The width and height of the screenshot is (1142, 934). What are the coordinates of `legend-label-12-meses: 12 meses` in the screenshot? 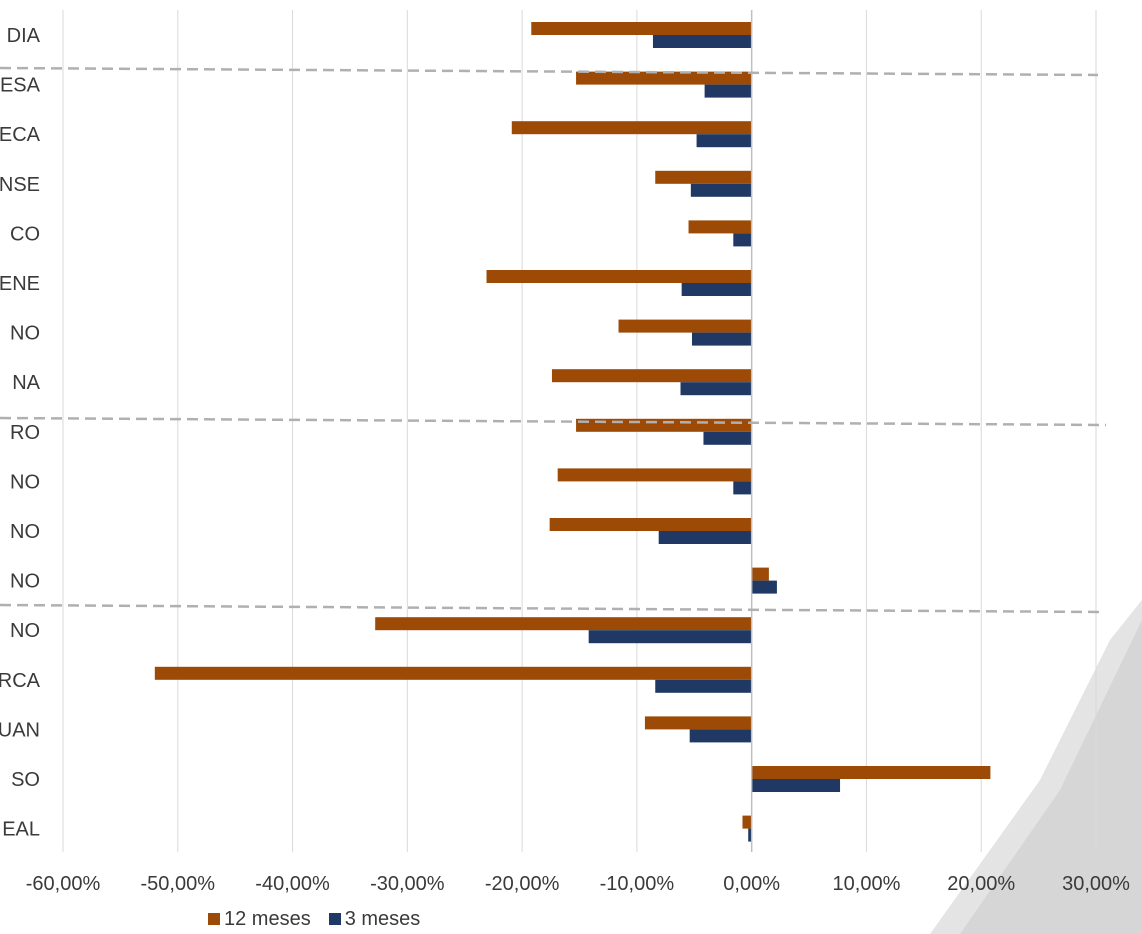 It's located at (267, 918).